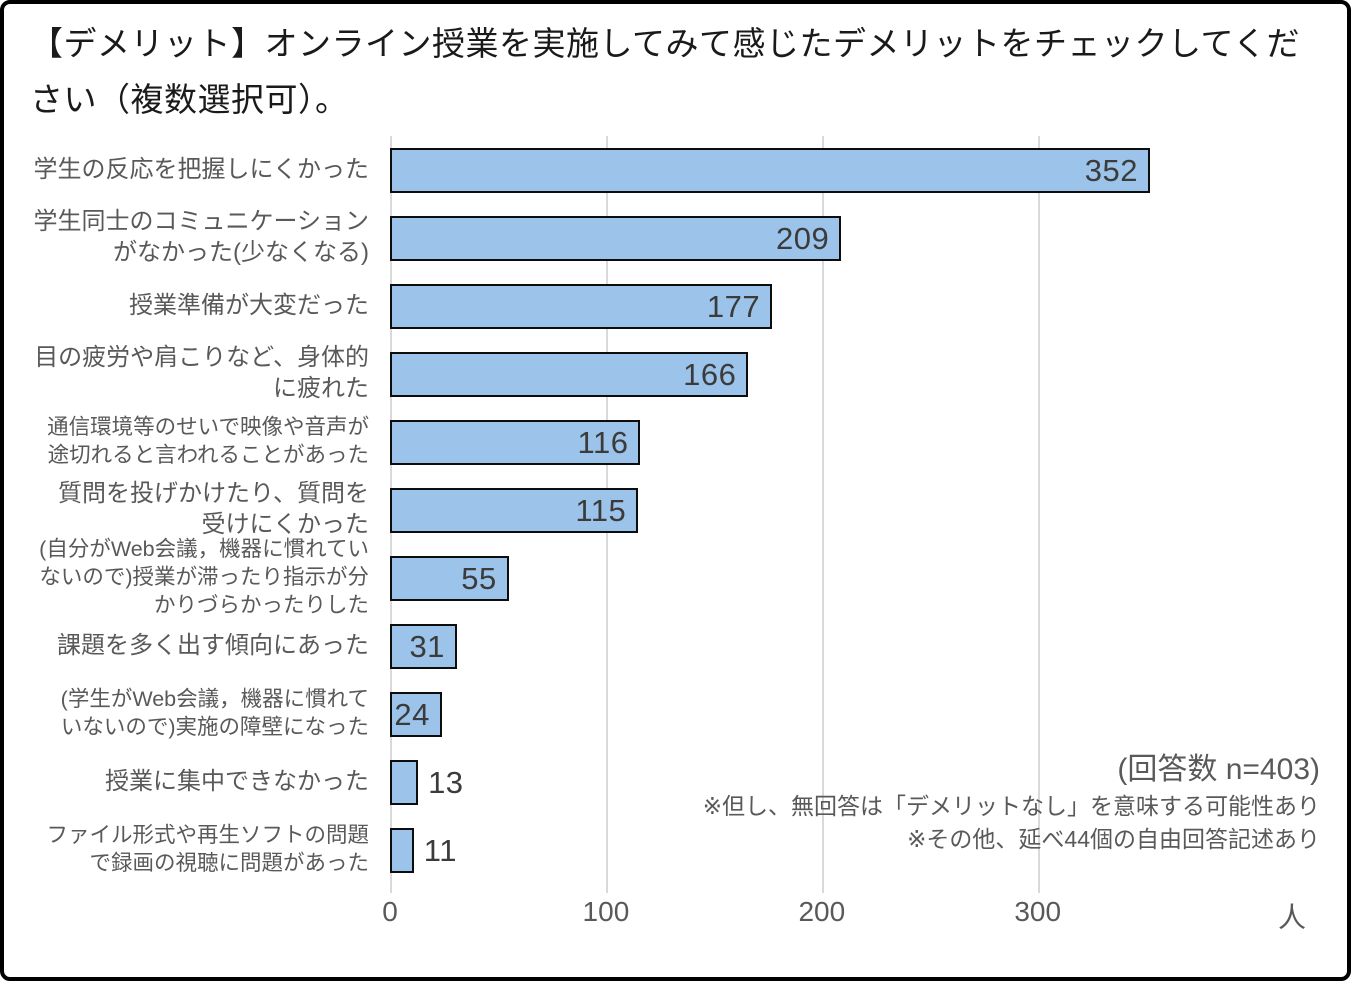 This screenshot has width=1351, height=981. What do you see at coordinates (865, 238) in the screenshot?
I see `chart-row: 209` at bounding box center [865, 238].